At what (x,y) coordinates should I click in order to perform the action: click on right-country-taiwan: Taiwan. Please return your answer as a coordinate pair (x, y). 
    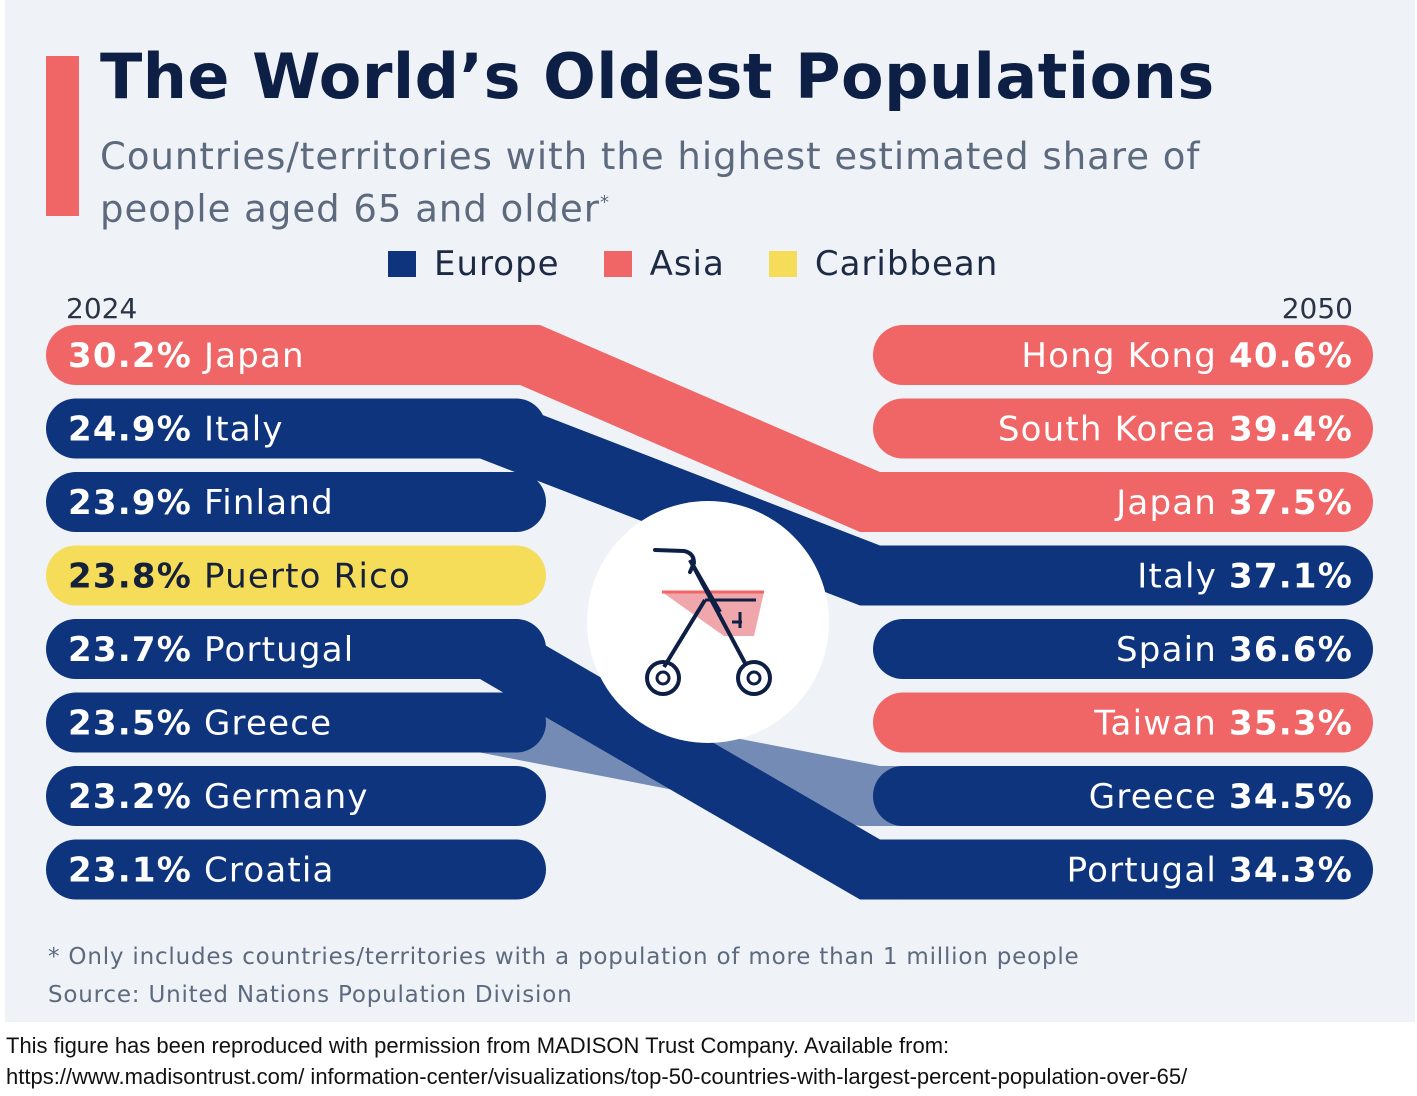
    Looking at the image, I should click on (1161, 724).